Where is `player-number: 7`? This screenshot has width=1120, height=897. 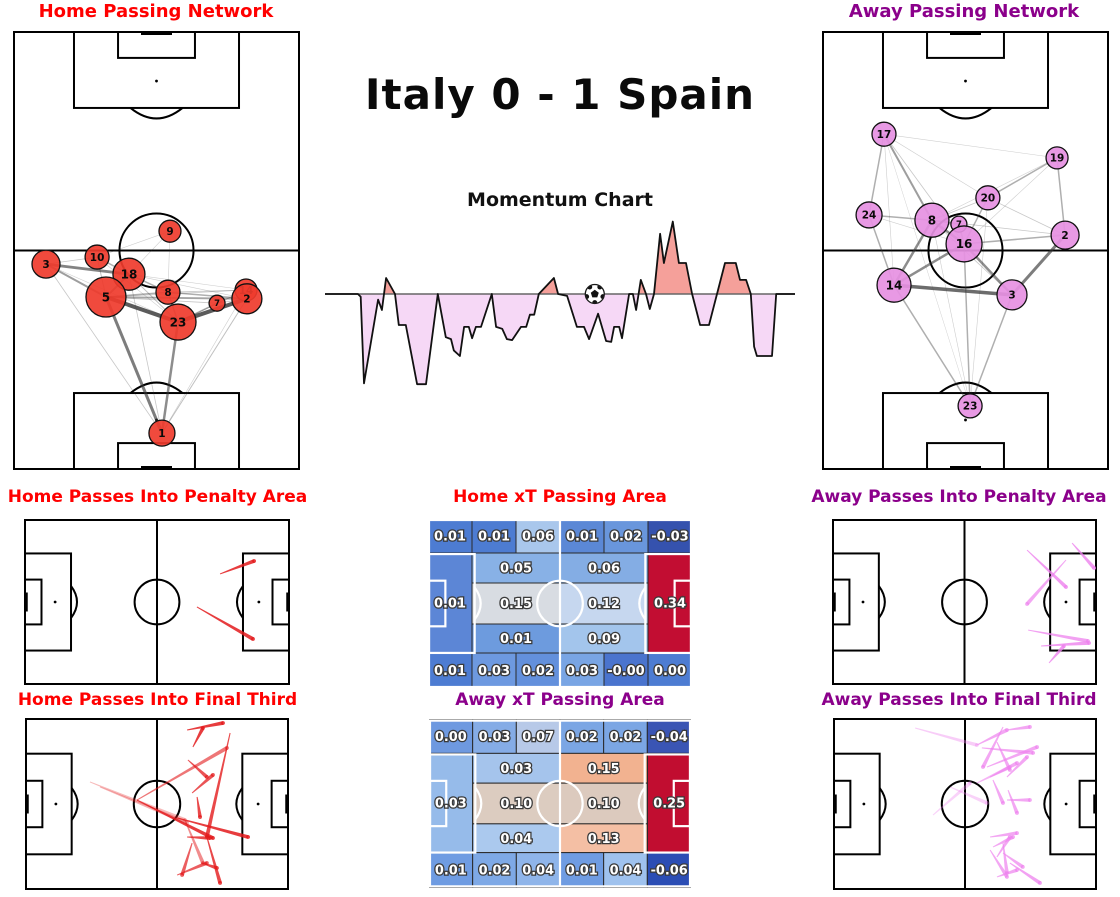
player-number: 7 is located at coordinates (217, 304).